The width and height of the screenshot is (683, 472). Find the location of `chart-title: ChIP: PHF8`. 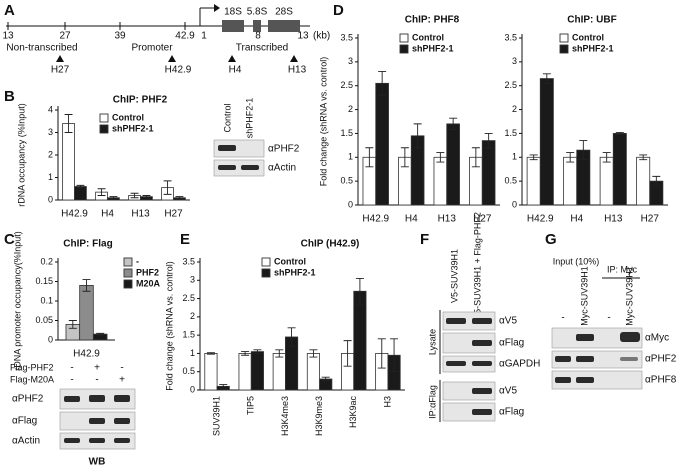

chart-title: ChIP: PHF8 is located at coordinates (432, 20).